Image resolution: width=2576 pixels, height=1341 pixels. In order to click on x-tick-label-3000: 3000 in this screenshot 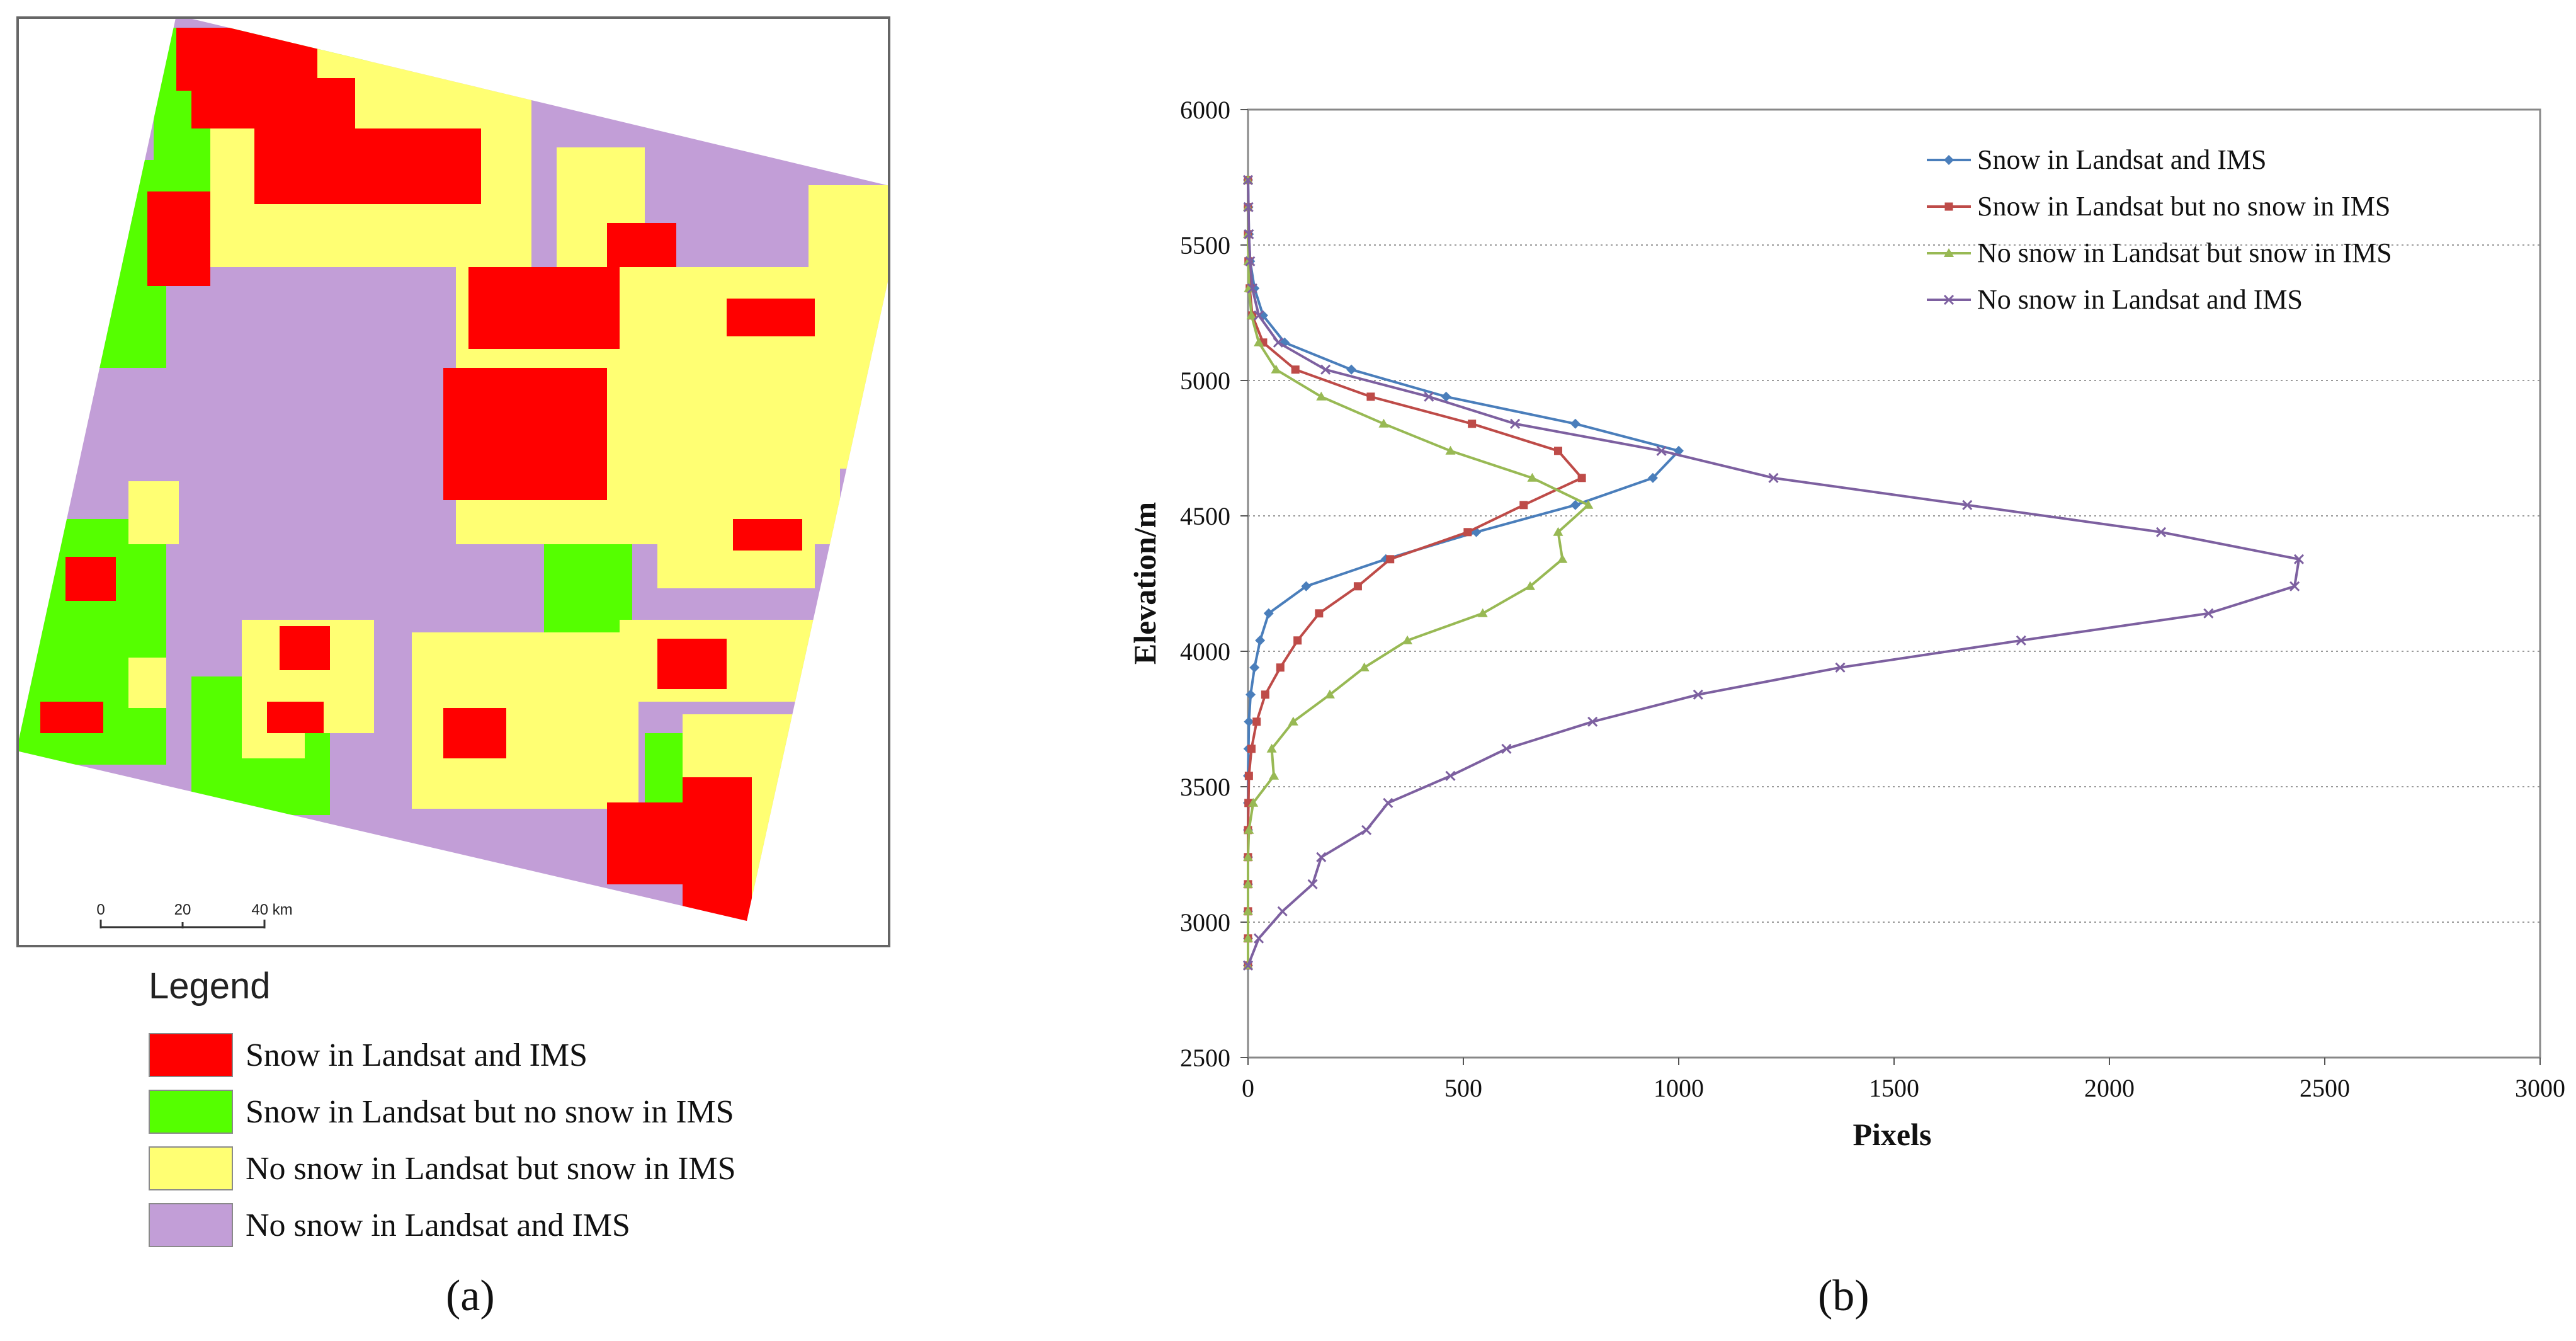, I will do `click(2540, 1088)`.